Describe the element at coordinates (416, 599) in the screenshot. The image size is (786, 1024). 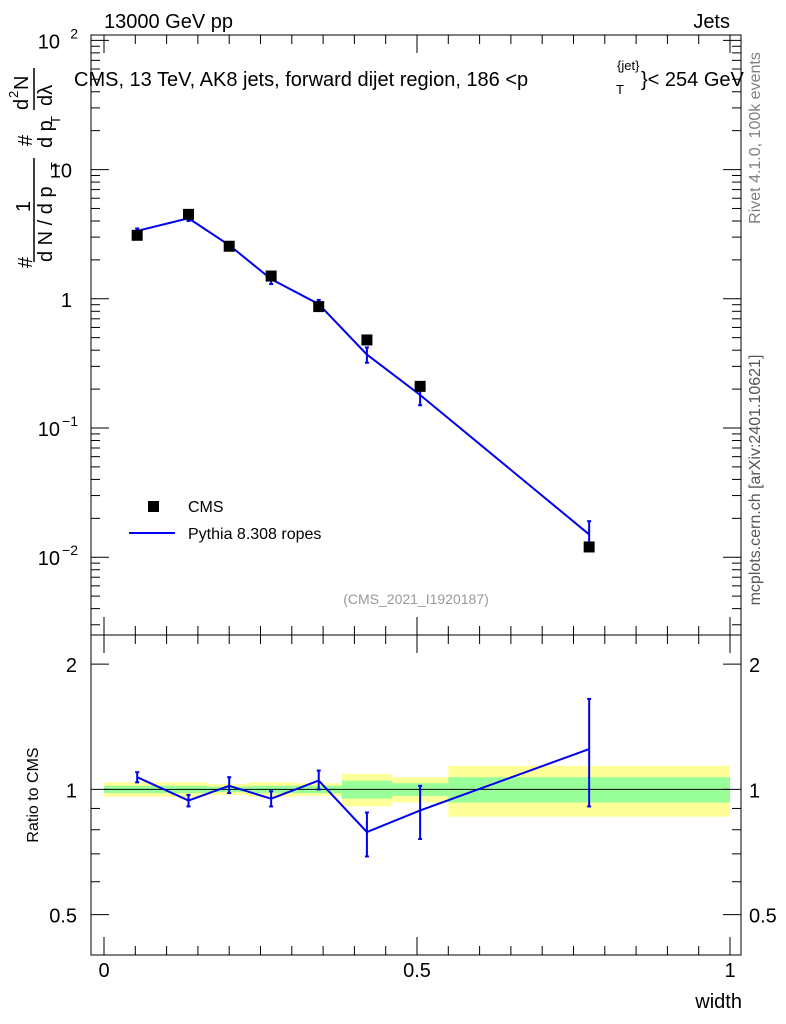
I see `watermark: (CMS_2021_I1920187)` at that location.